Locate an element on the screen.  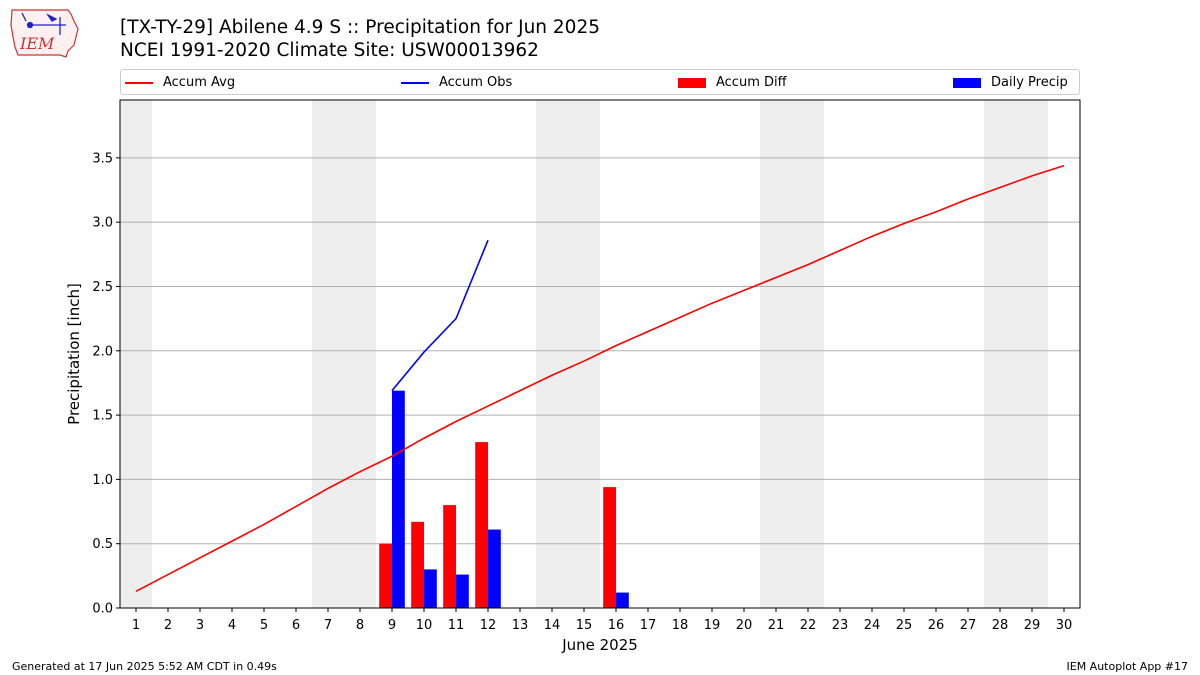
y-tick-label: 3.0 is located at coordinates (102, 223).